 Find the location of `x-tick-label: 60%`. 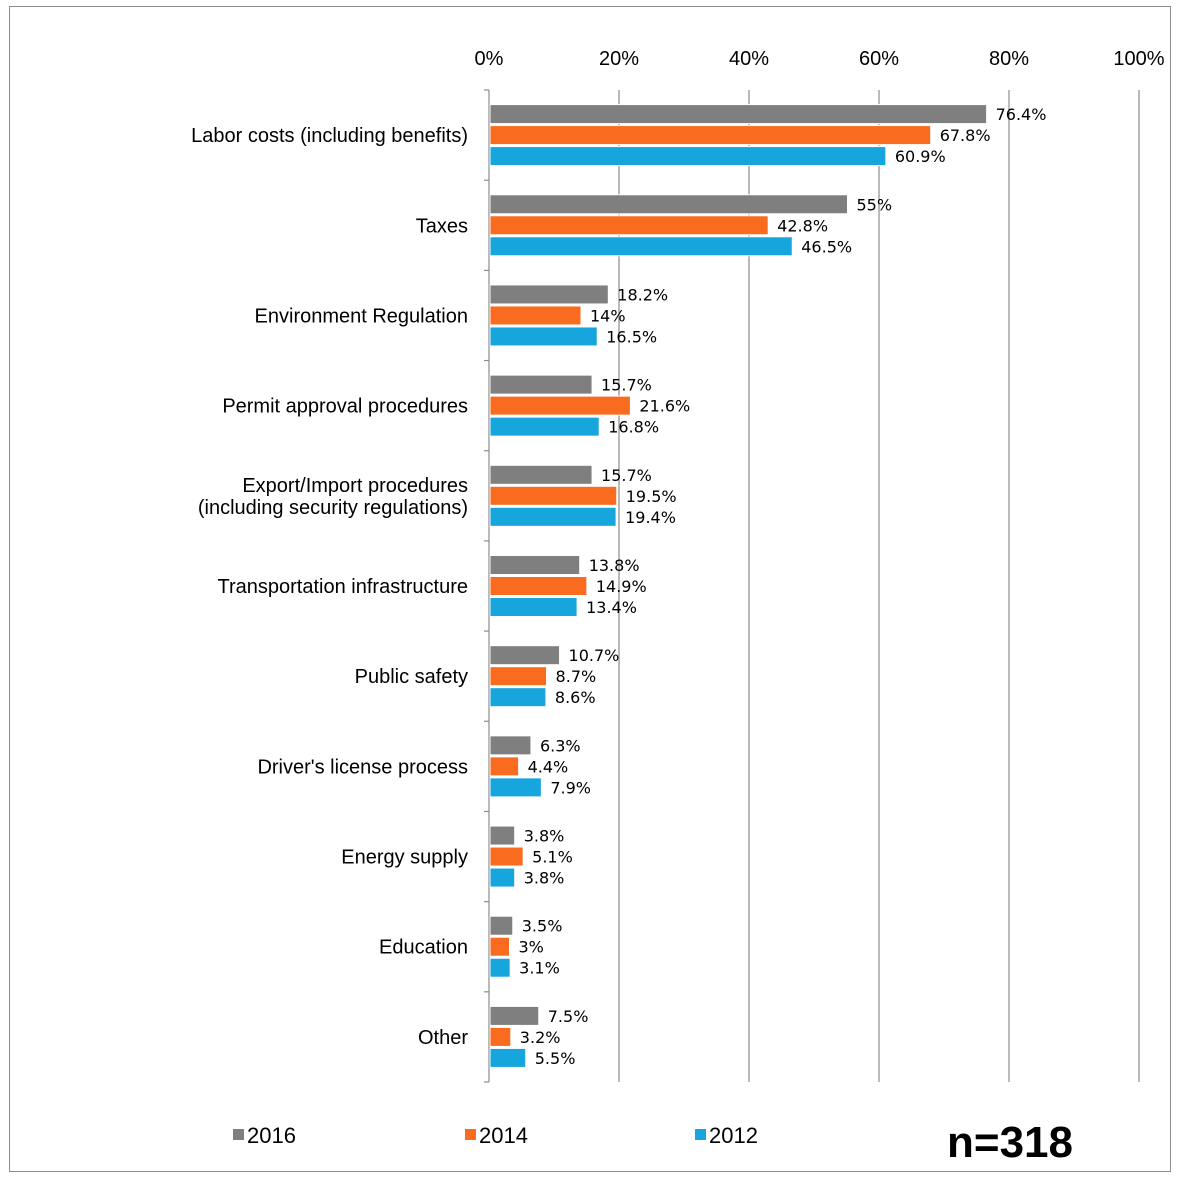

x-tick-label: 60% is located at coordinates (879, 59).